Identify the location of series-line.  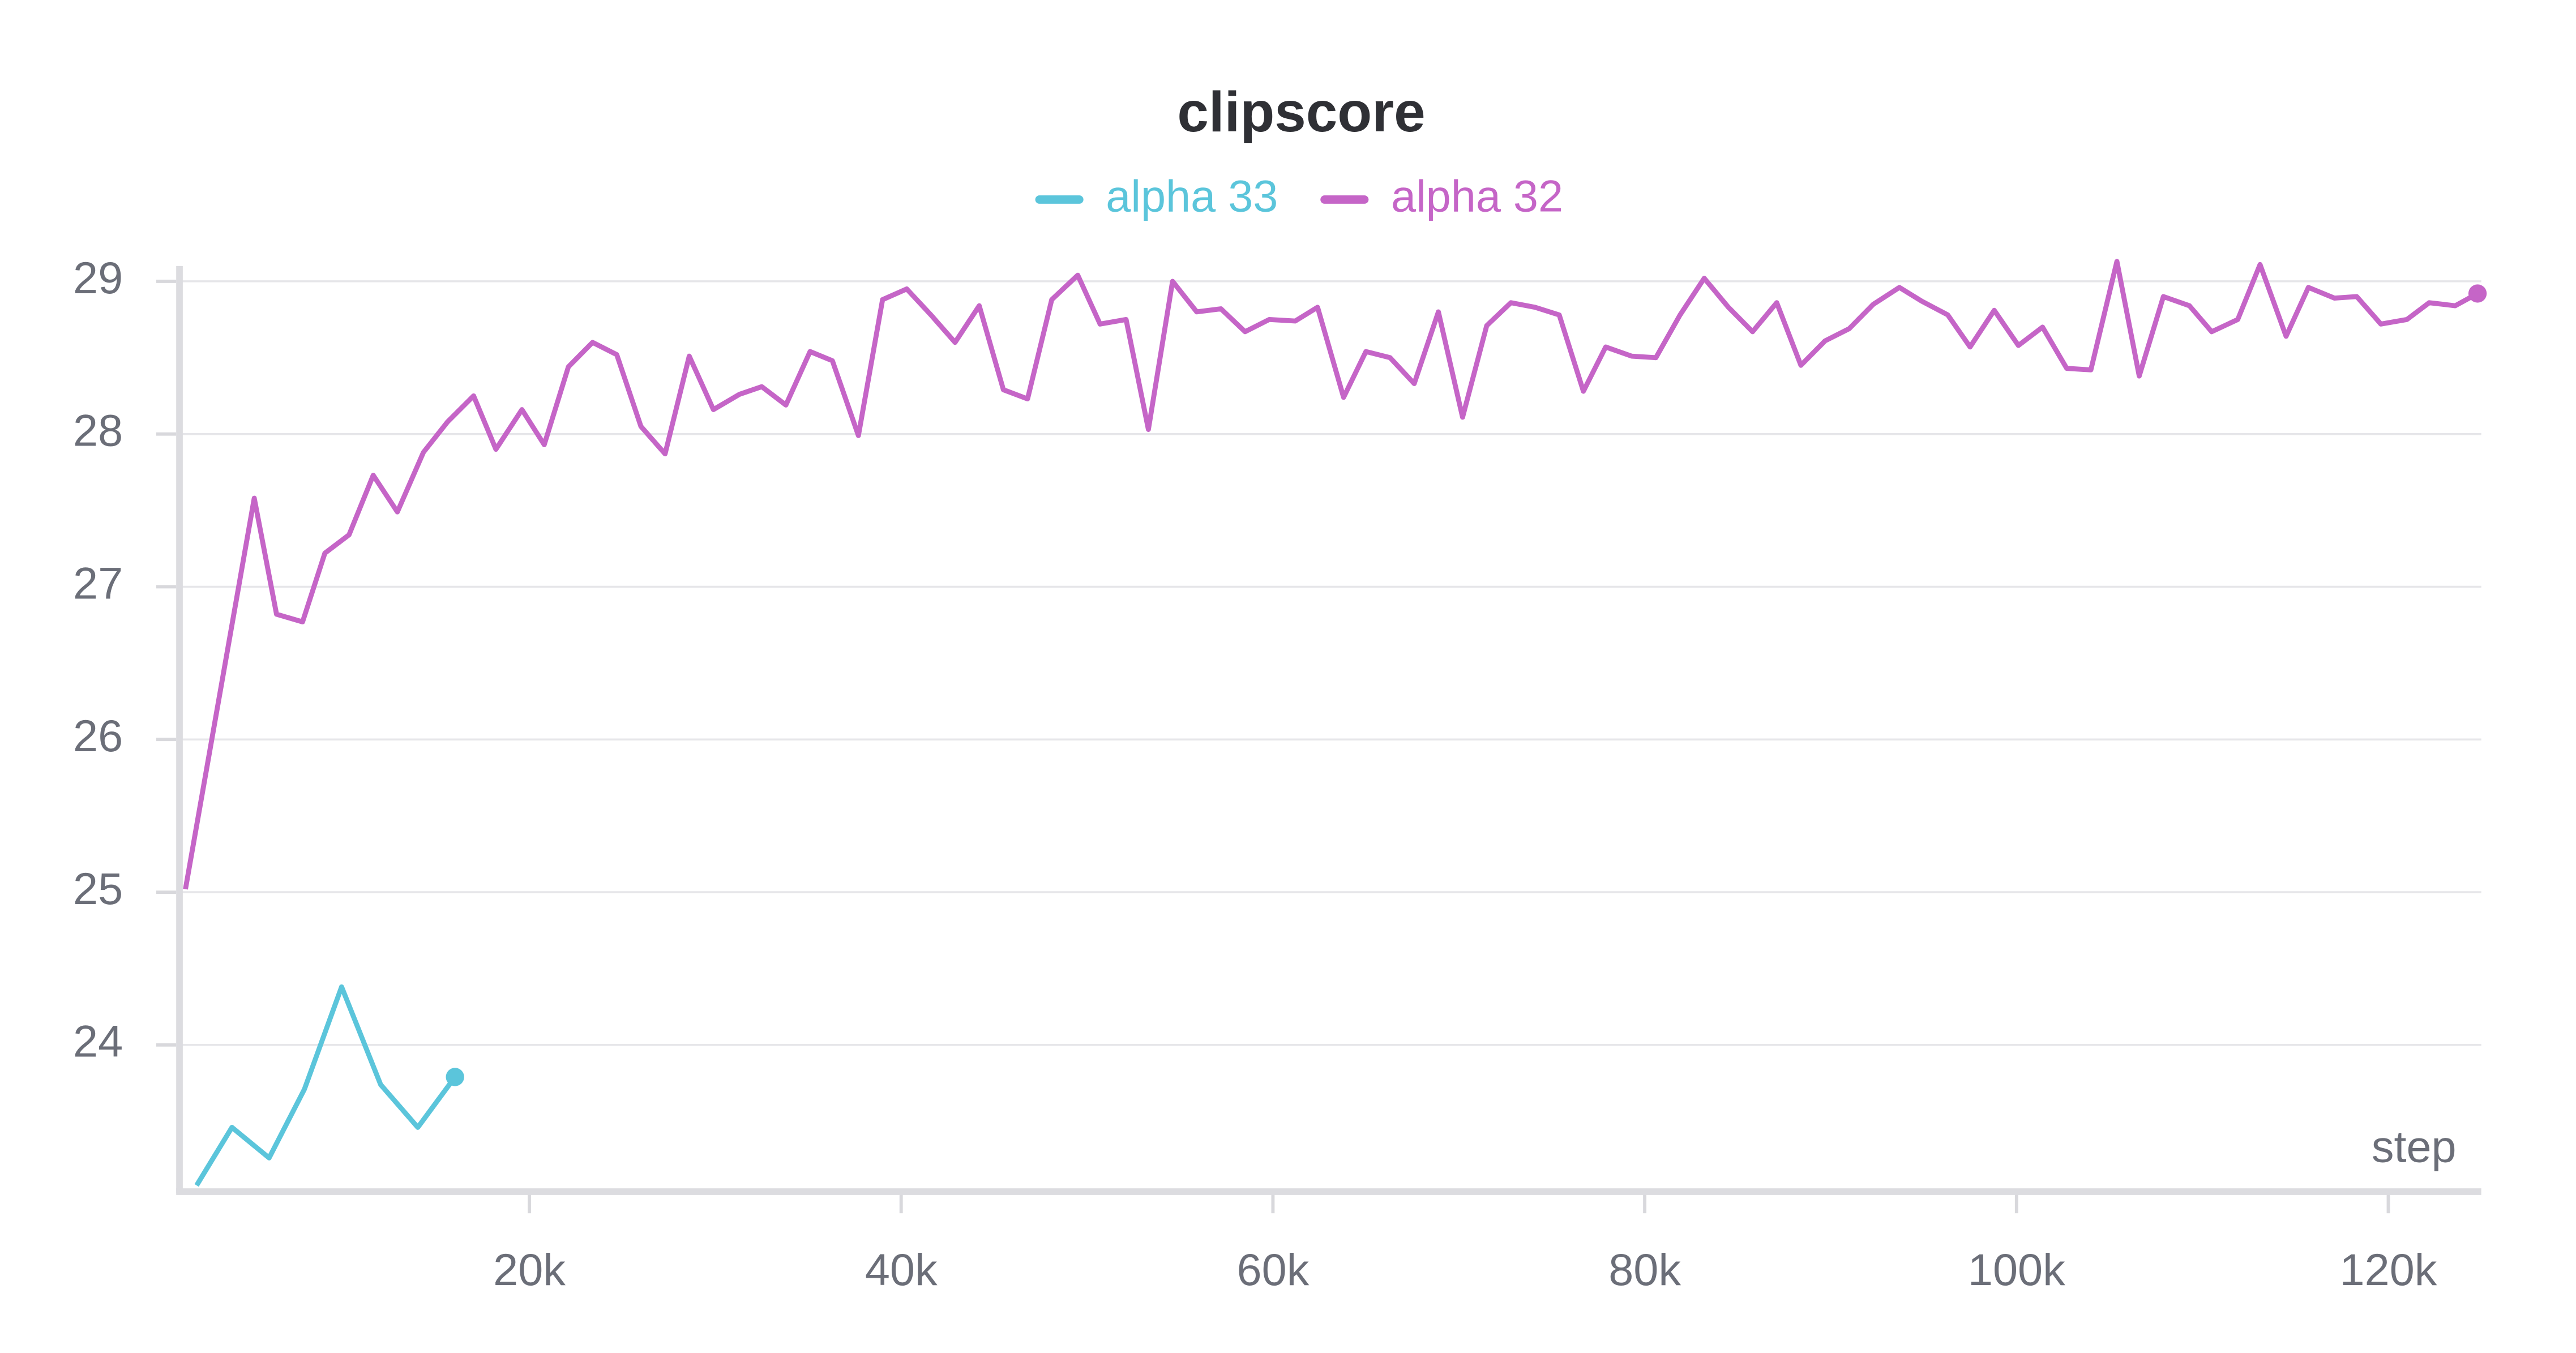
(325, 1085).